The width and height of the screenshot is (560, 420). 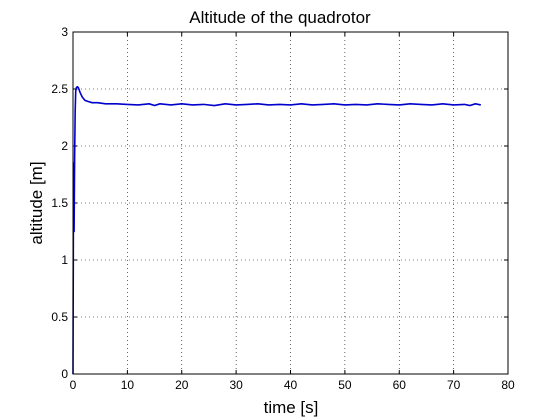 What do you see at coordinates (73, 385) in the screenshot?
I see `x-tick-label: 0` at bounding box center [73, 385].